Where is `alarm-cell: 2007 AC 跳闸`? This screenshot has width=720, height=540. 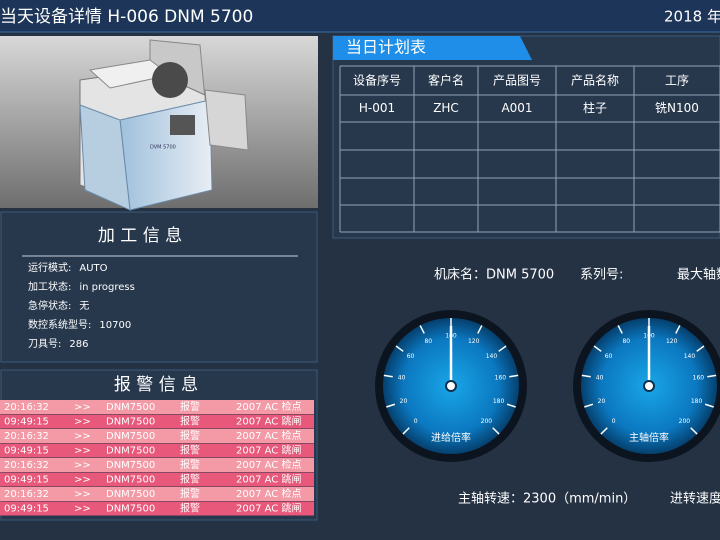
alarm-cell: 2007 AC 跳闸 is located at coordinates (268, 479).